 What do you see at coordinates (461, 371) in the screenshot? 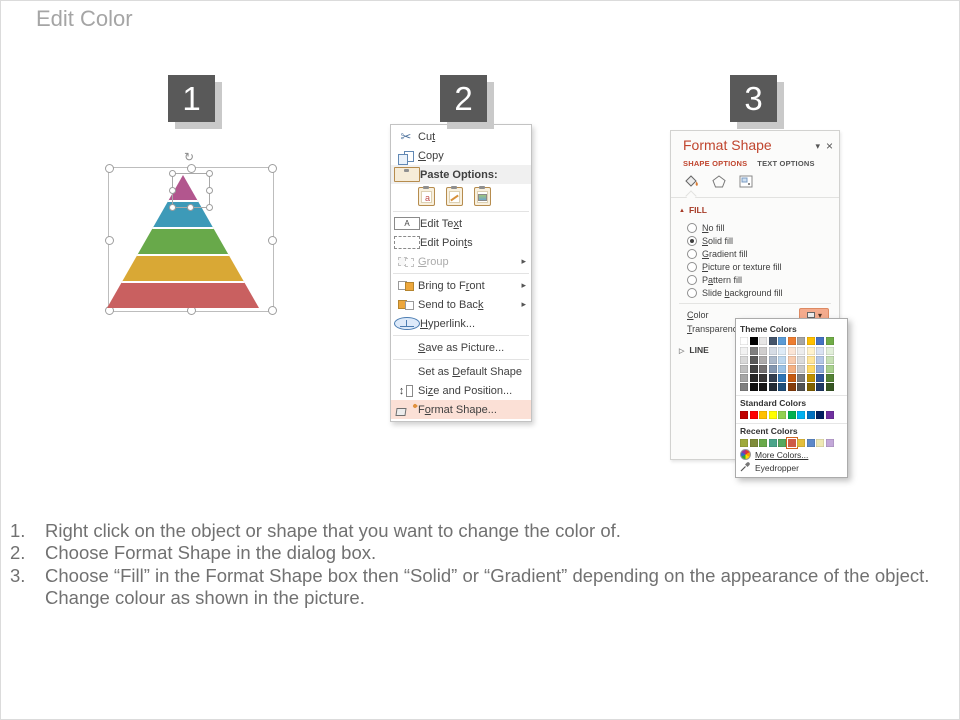
I see `menu-item-set-as-default-shape: Set as Default Shape` at bounding box center [461, 371].